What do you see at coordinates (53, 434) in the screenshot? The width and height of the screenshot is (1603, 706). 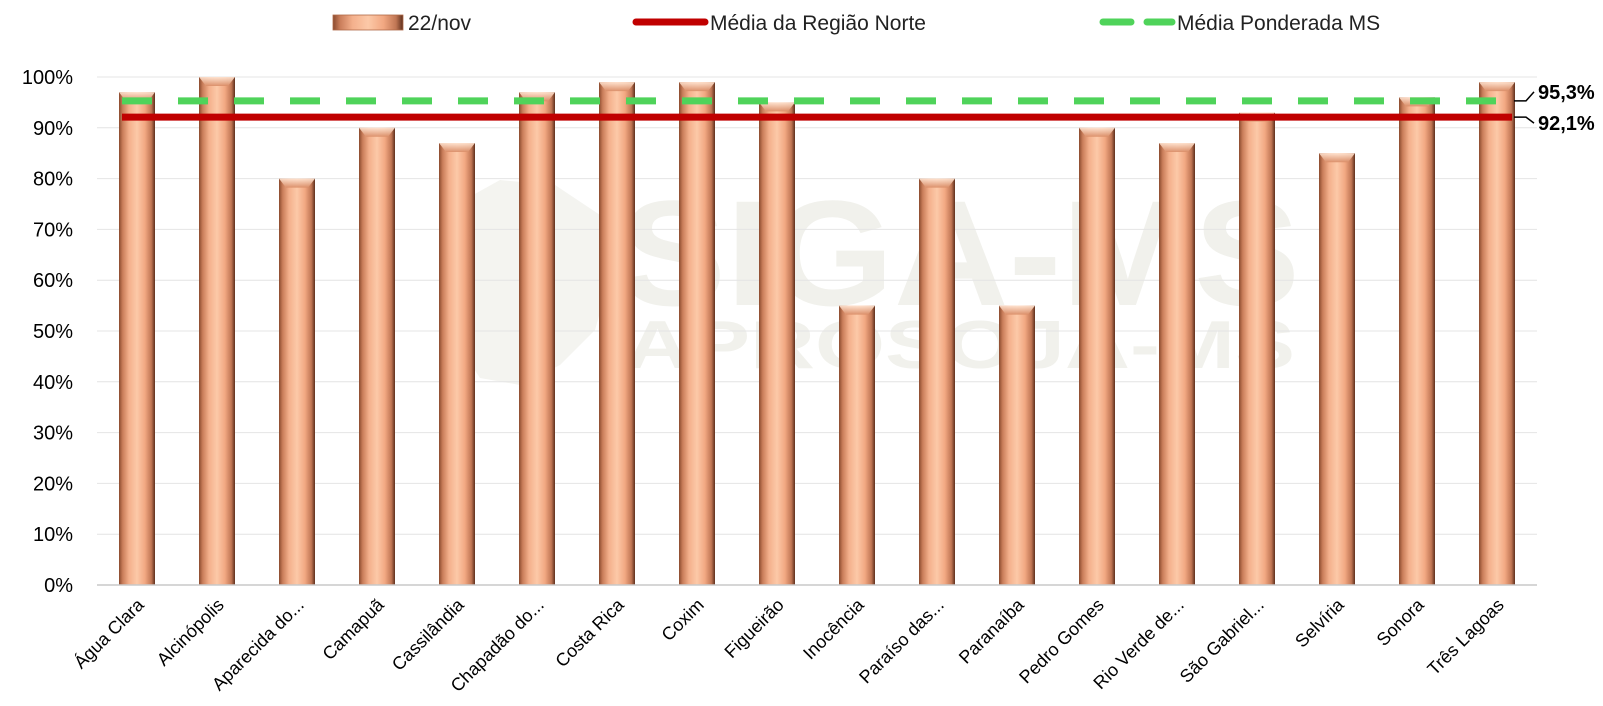 I see `y-tick-label: 30%` at bounding box center [53, 434].